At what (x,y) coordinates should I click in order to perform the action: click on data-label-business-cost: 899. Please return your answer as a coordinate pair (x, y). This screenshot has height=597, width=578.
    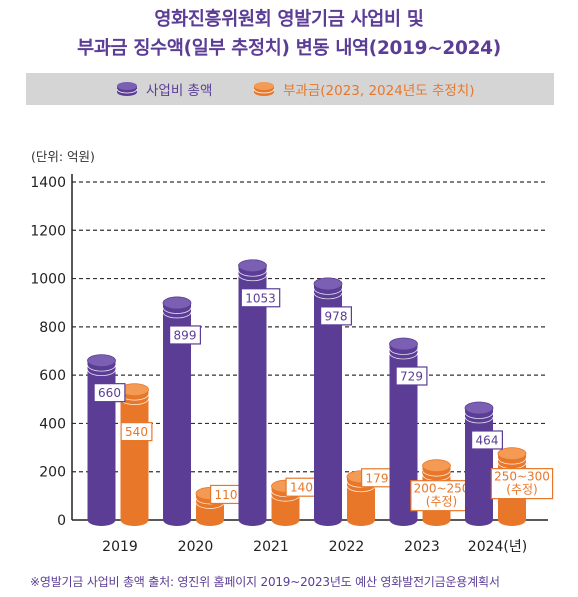
    Looking at the image, I should click on (185, 335).